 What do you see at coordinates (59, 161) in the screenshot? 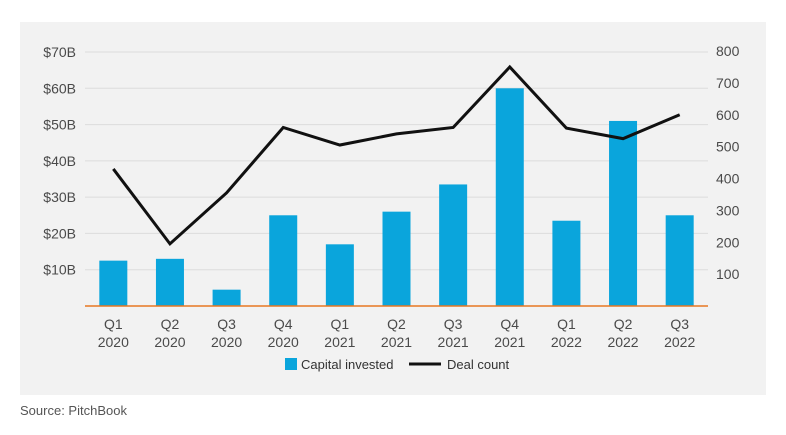
I see `y-left-tick-label: $40B` at bounding box center [59, 161].